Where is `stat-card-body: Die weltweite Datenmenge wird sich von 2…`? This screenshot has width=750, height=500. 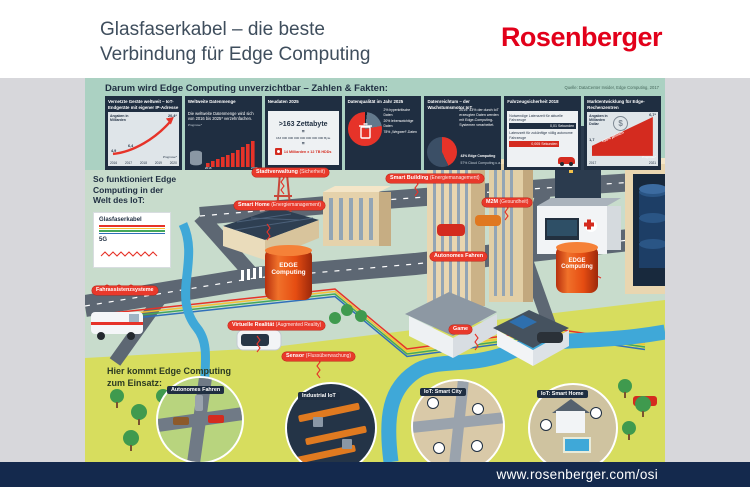 stat-card-body: Die weltweite Datenmenge wird sich von 2… is located at coordinates (220, 116).